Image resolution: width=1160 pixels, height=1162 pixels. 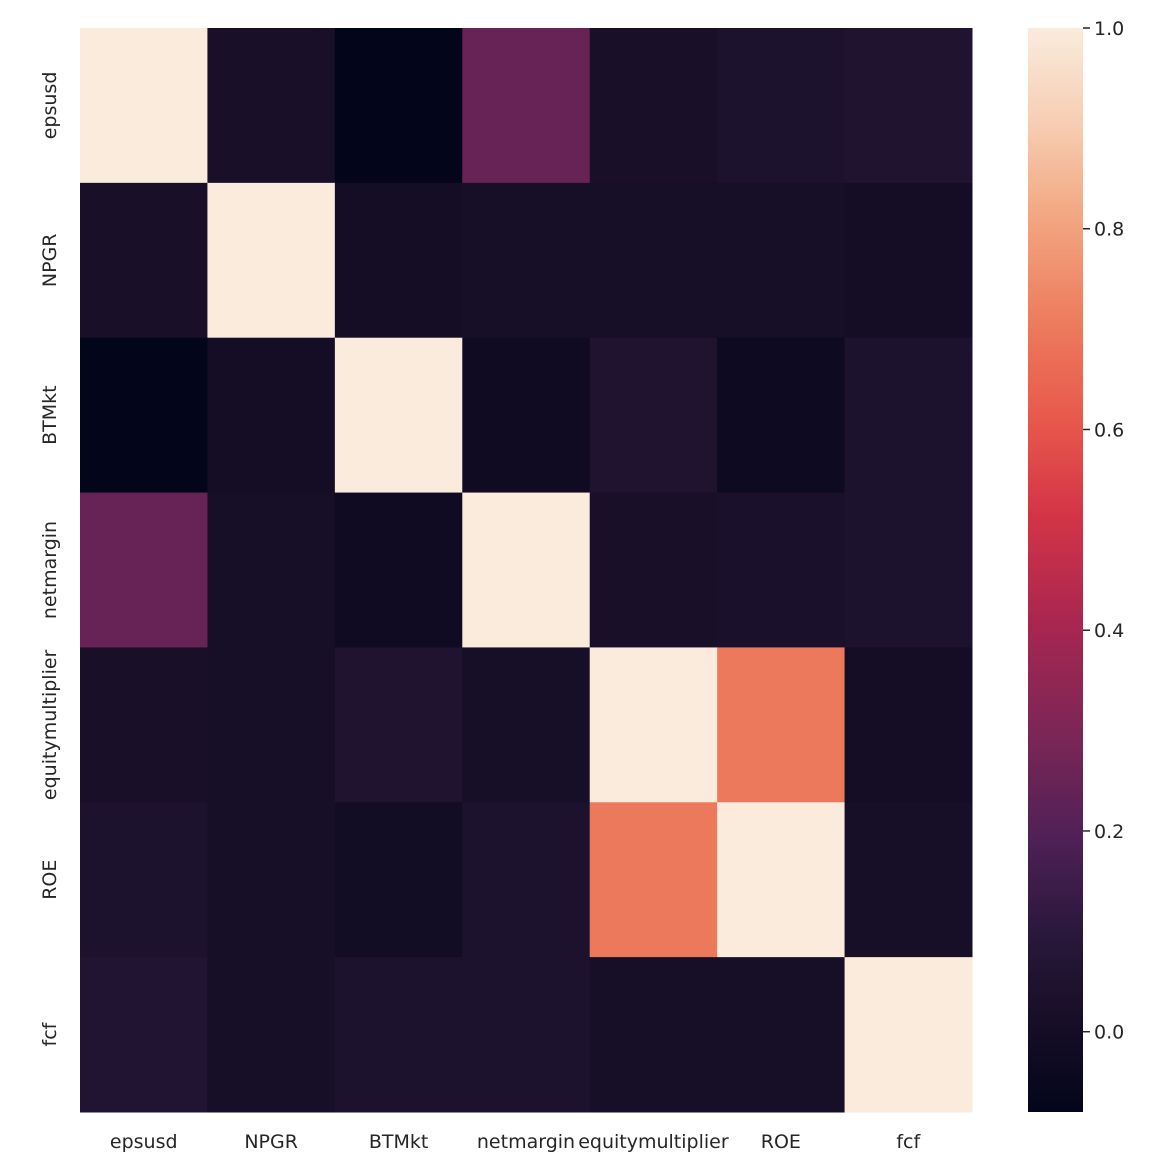 I want to click on heatmap-cell-equitymultiplier-ROE, so click(x=781, y=725).